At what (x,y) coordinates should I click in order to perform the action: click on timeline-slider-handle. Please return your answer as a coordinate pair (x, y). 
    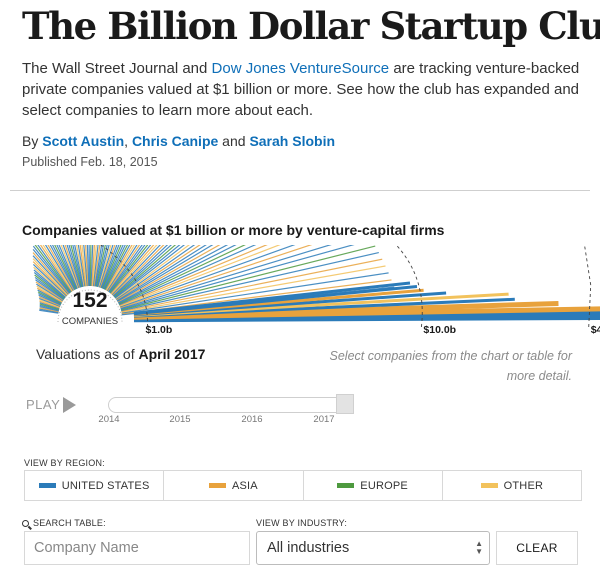
    Looking at the image, I should click on (345, 404).